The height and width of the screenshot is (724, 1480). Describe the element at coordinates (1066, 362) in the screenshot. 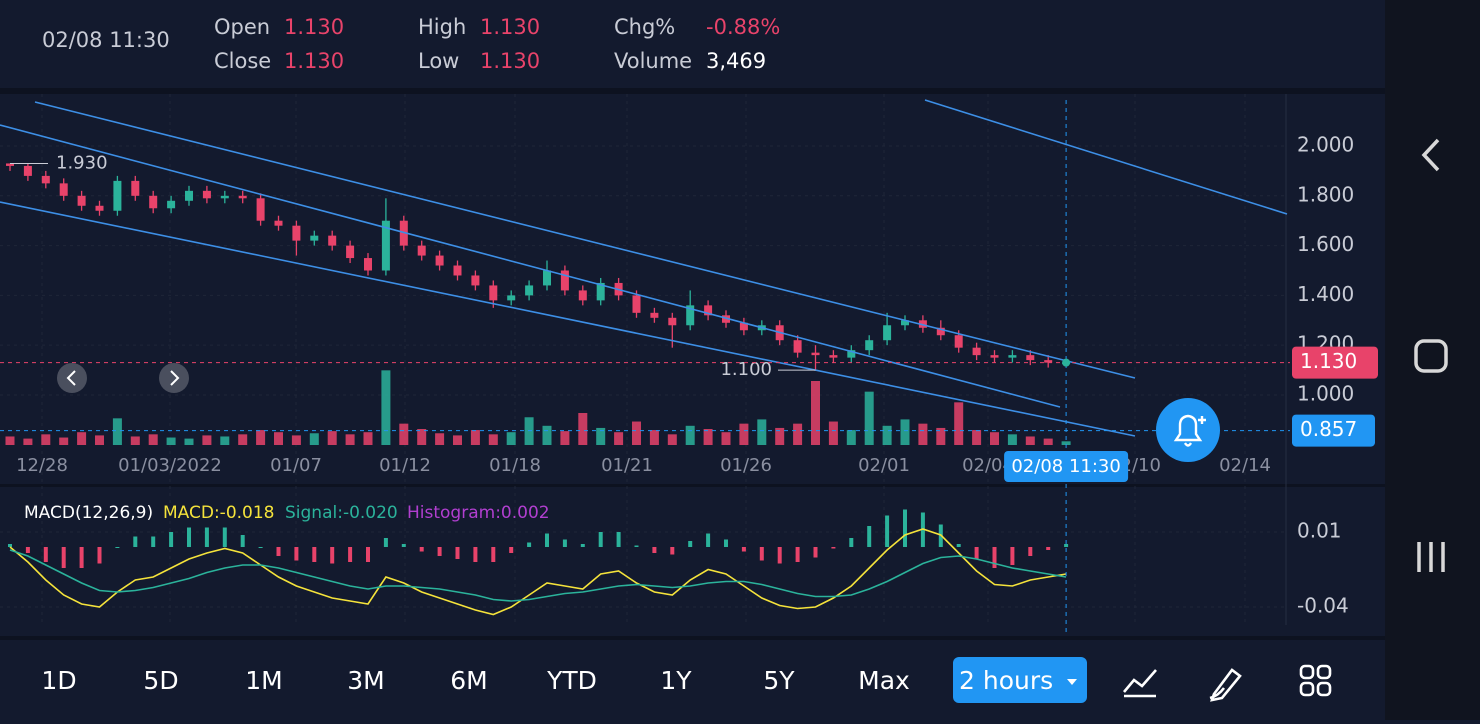

I see `last-point` at that location.